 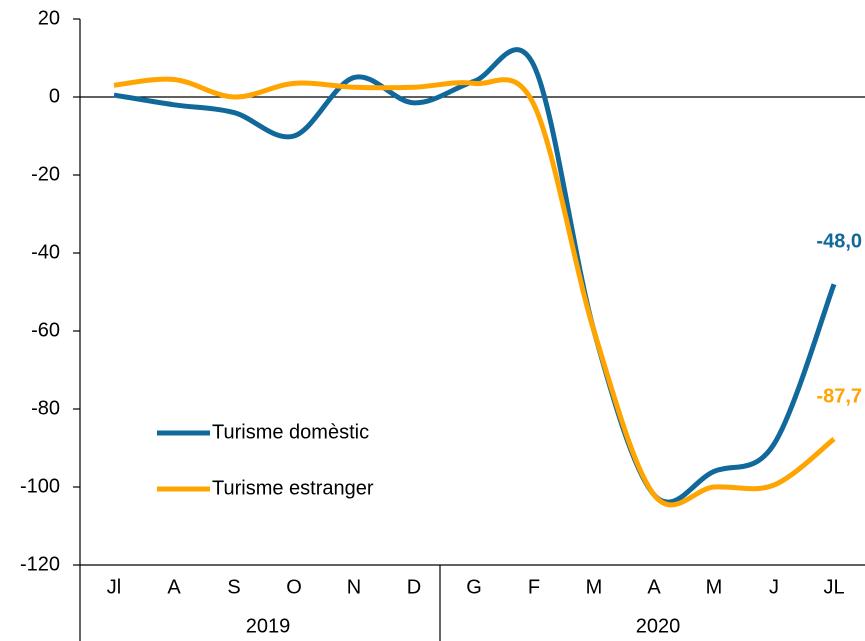 I want to click on x-tick-label: F, so click(x=534, y=587).